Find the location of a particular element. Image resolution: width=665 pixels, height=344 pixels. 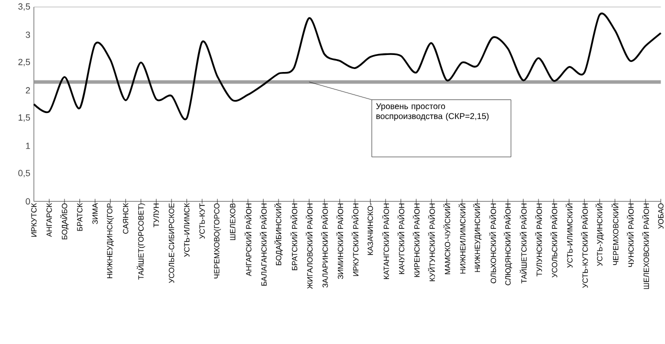

y-tick-label: 2 is located at coordinates (28, 90).